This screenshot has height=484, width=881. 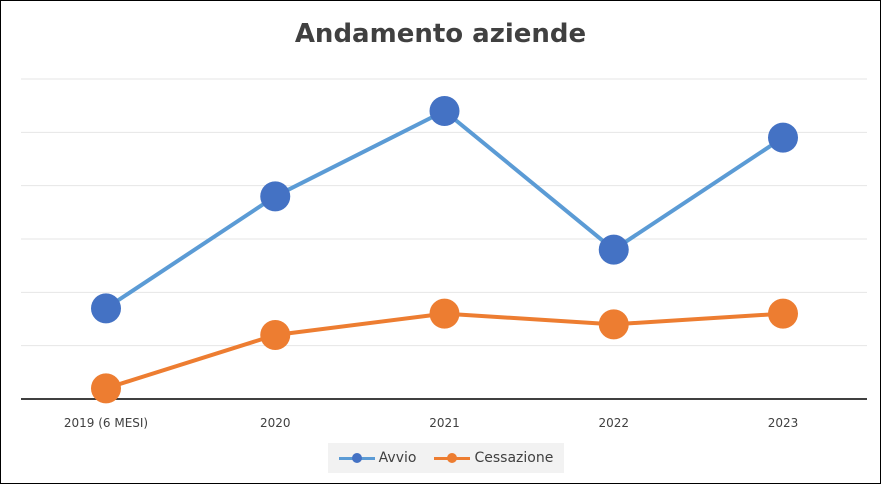 What do you see at coordinates (514, 458) in the screenshot?
I see `legend-label-cessazione: Cessazione` at bounding box center [514, 458].